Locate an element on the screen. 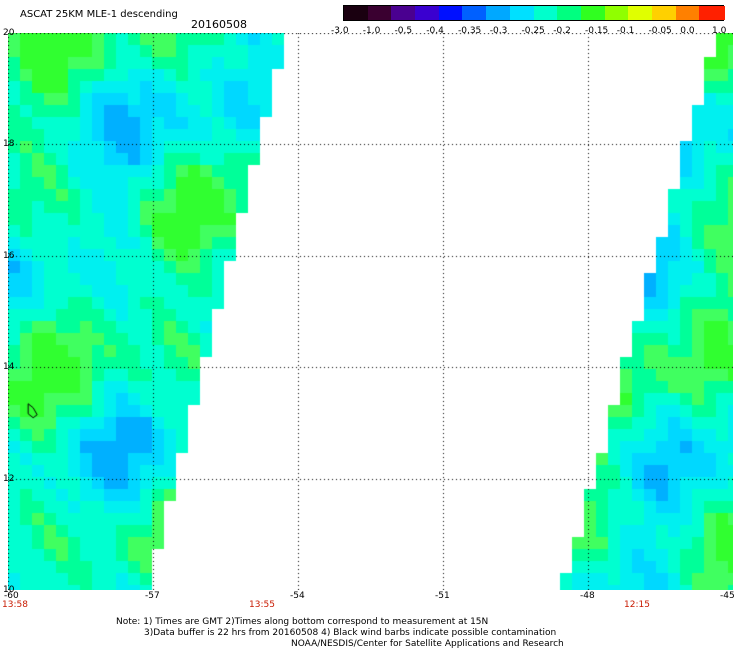  colorbar-label: -0.4 is located at coordinates (435, 31).